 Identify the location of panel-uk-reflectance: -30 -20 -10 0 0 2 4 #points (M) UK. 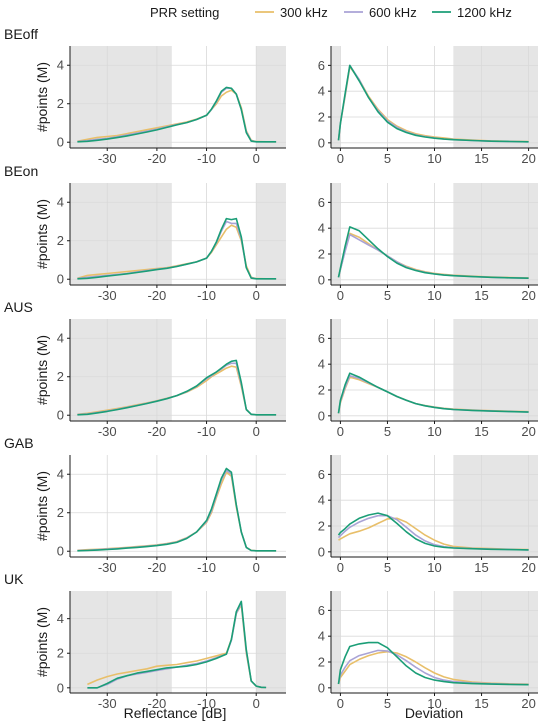
(145, 641).